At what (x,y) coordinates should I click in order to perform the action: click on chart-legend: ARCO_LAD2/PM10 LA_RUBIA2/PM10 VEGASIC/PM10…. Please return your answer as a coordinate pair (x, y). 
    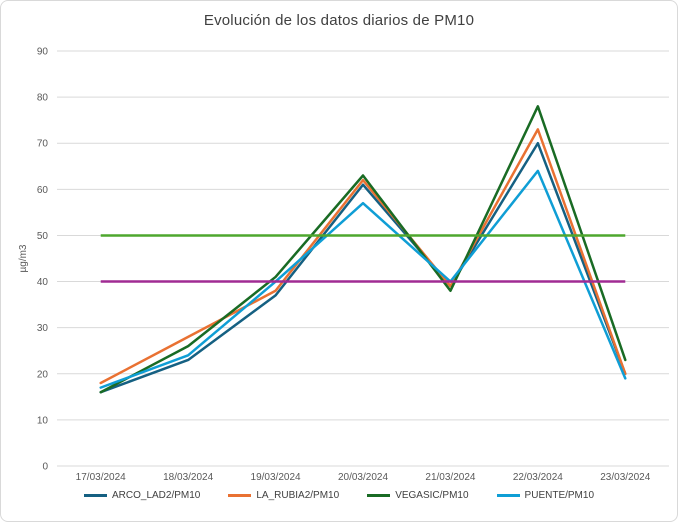
    Looking at the image, I should click on (339, 495).